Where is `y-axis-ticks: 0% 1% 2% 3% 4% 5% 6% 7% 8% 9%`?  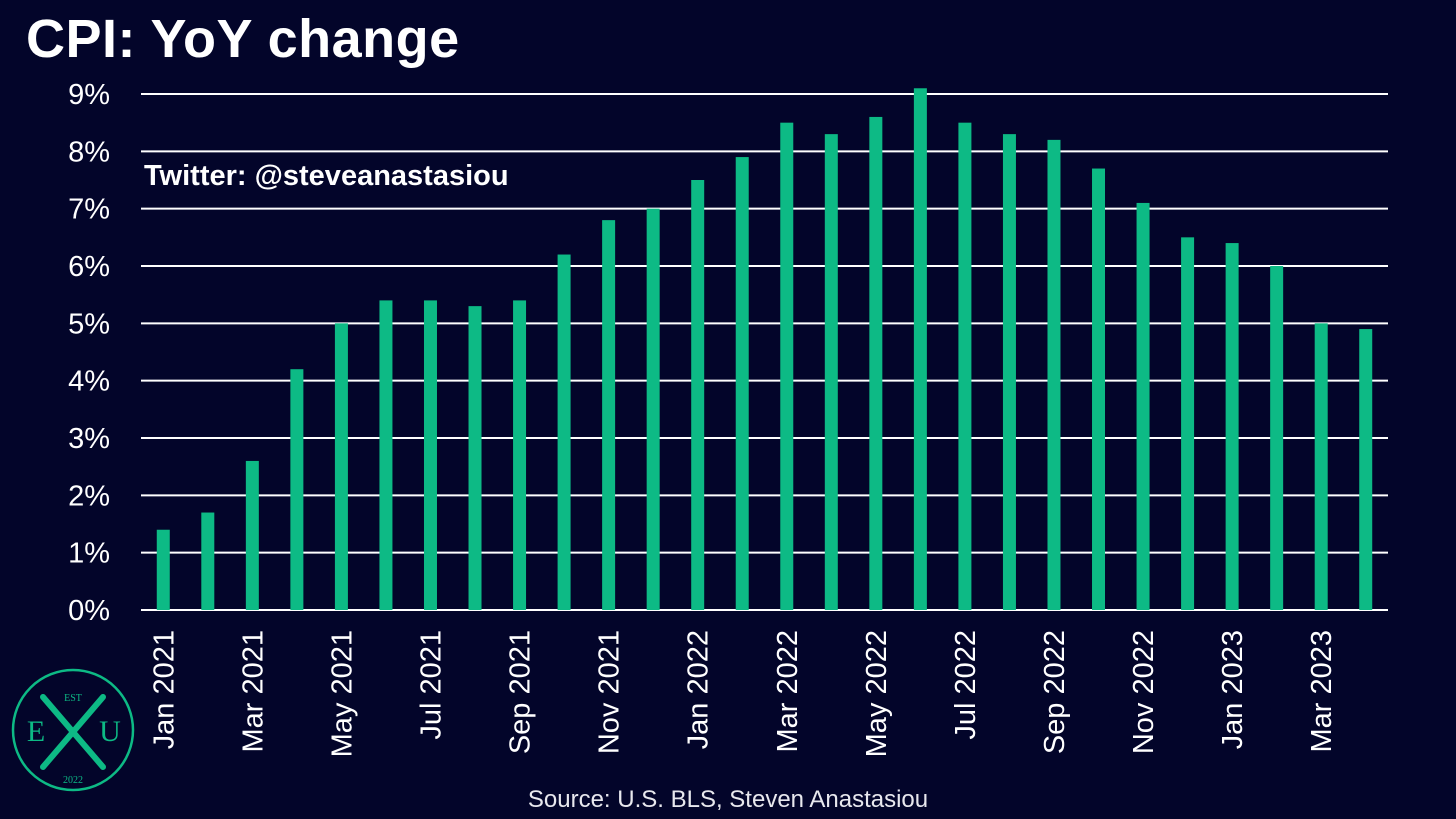 y-axis-ticks: 0% 1% 2% 3% 4% 5% 6% 7% 8% 9% is located at coordinates (89, 353).